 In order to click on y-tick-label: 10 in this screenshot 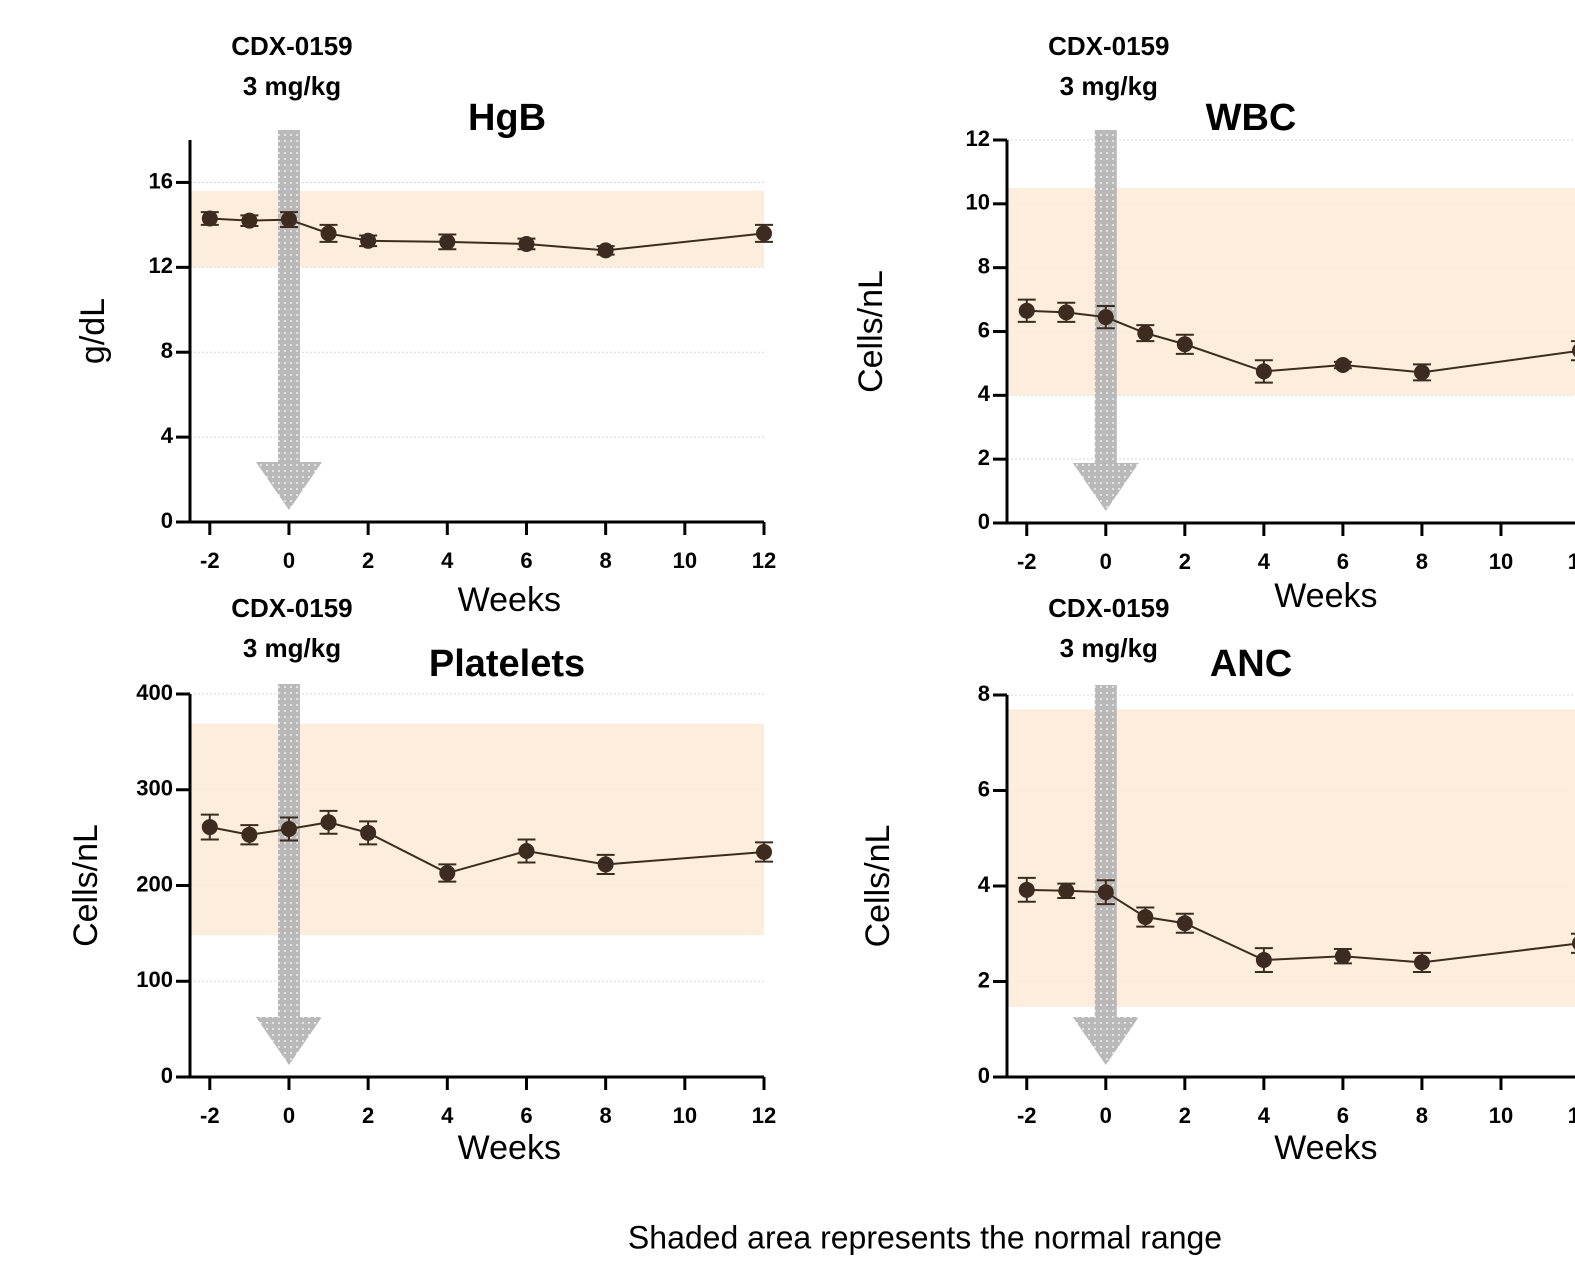, I will do `click(978, 202)`.